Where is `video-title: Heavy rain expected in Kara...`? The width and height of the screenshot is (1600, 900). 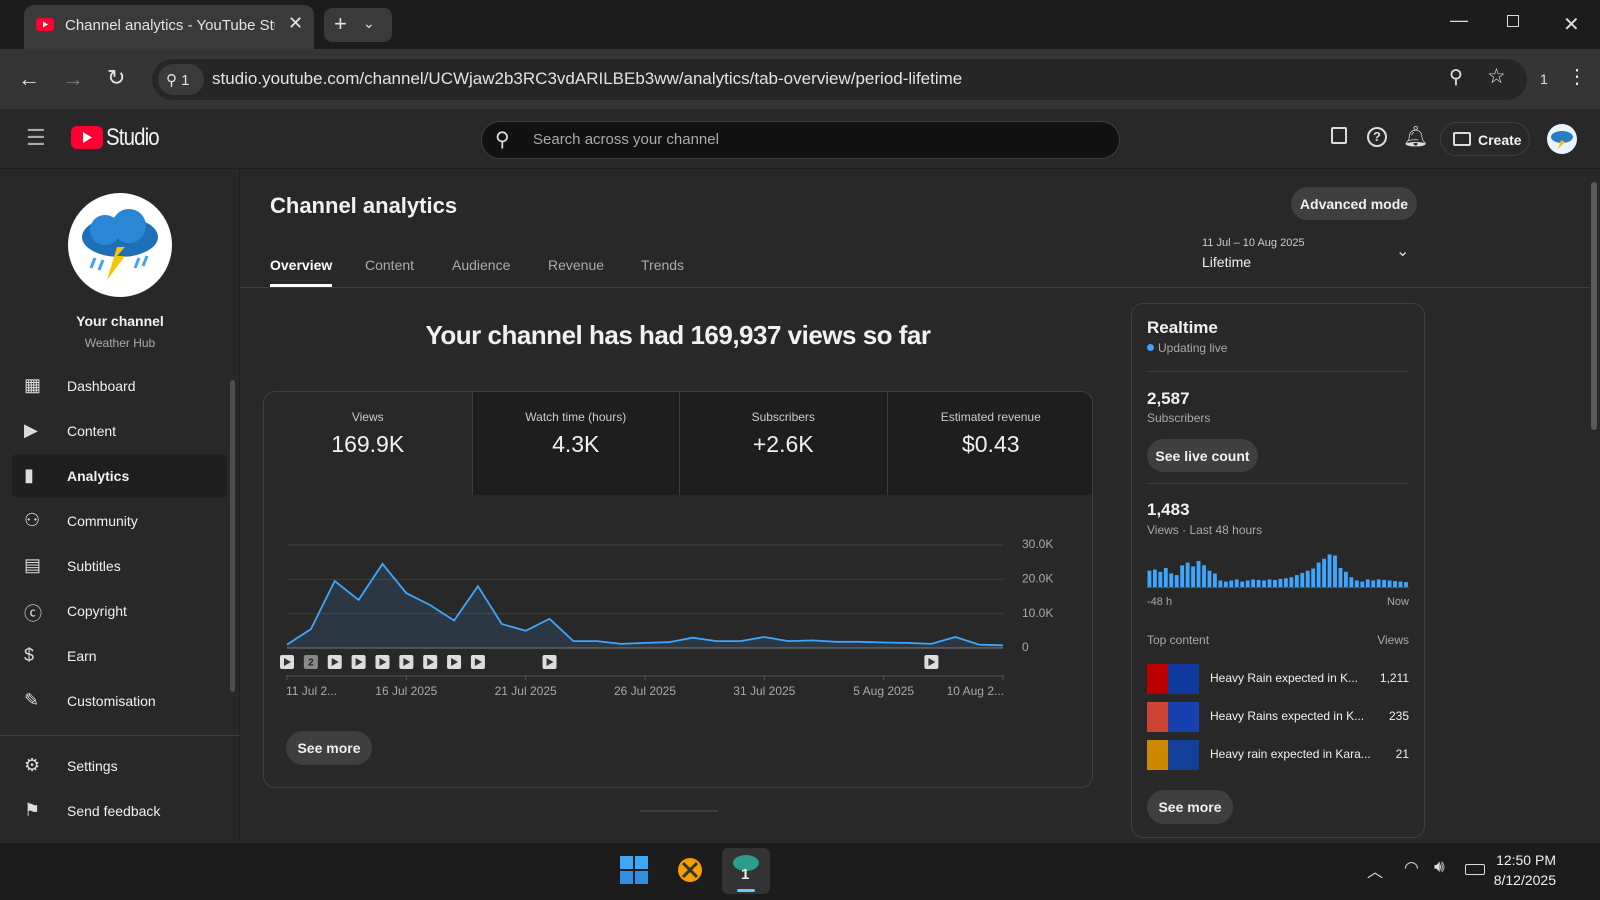 video-title: Heavy rain expected in Kara... is located at coordinates (1290, 754).